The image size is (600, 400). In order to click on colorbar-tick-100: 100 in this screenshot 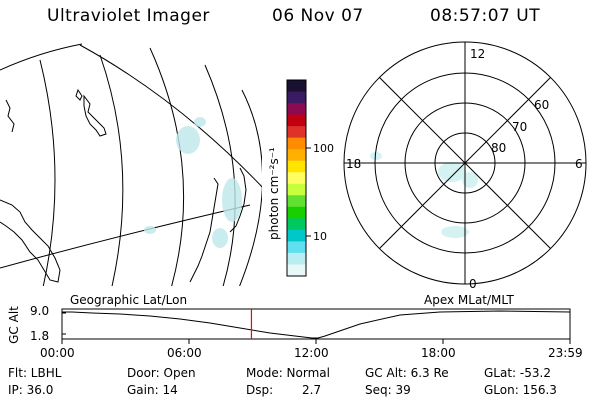, I will do `click(323, 148)`.